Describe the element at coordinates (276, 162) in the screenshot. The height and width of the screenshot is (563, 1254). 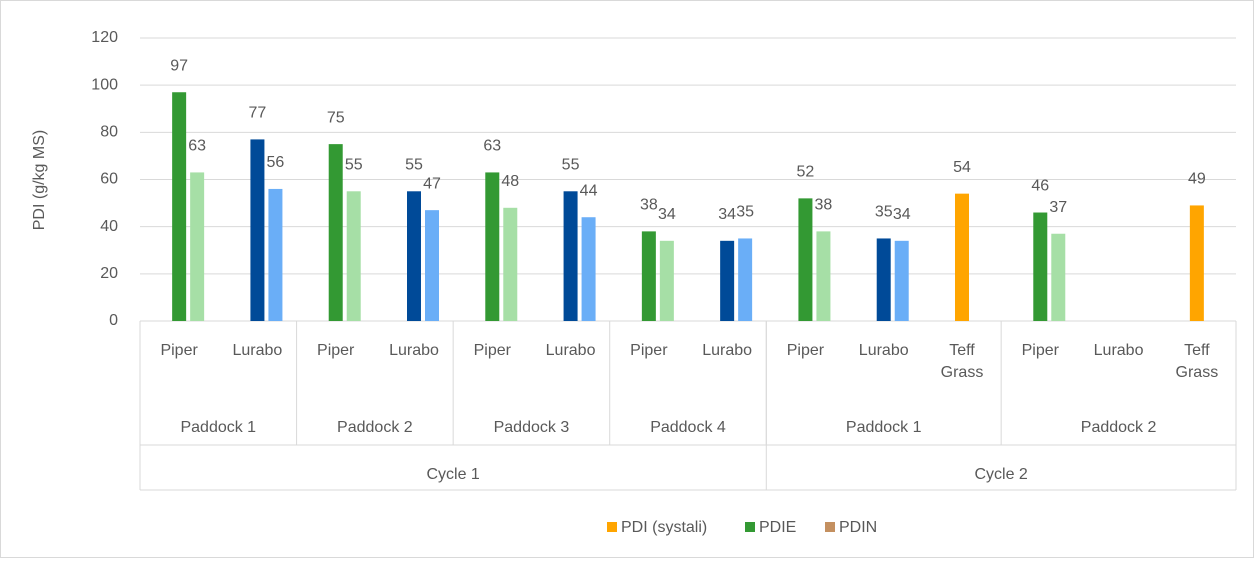
I see `data-label: 56` at that location.